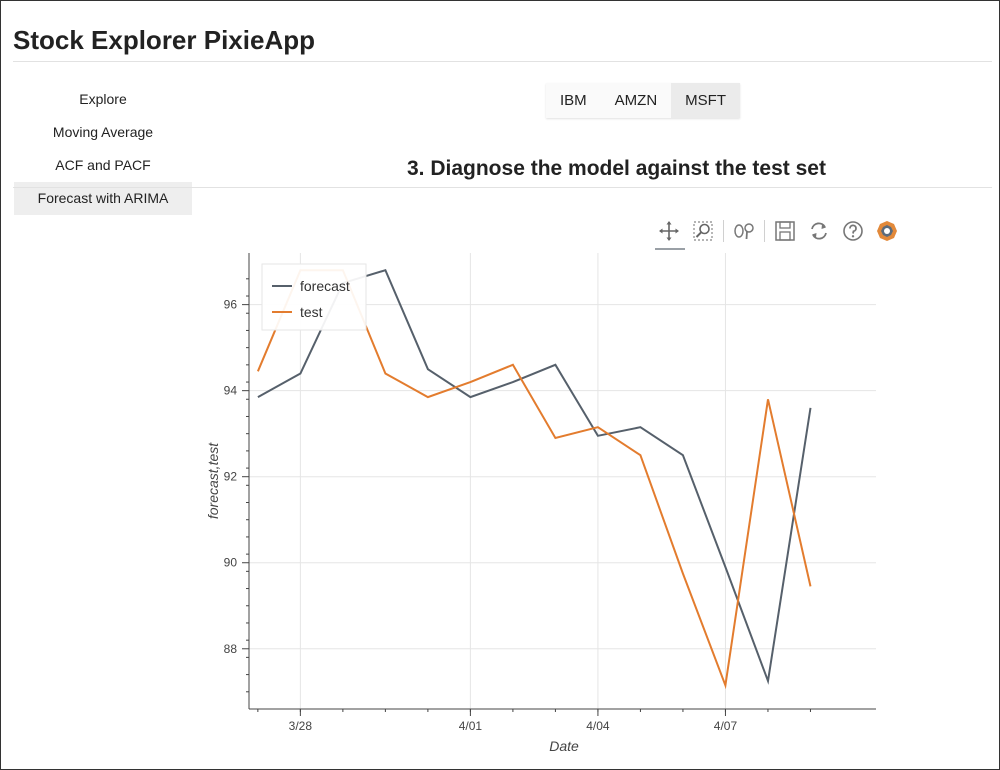 This screenshot has width=1000, height=770. I want to click on wheel-zoom-button, so click(744, 231).